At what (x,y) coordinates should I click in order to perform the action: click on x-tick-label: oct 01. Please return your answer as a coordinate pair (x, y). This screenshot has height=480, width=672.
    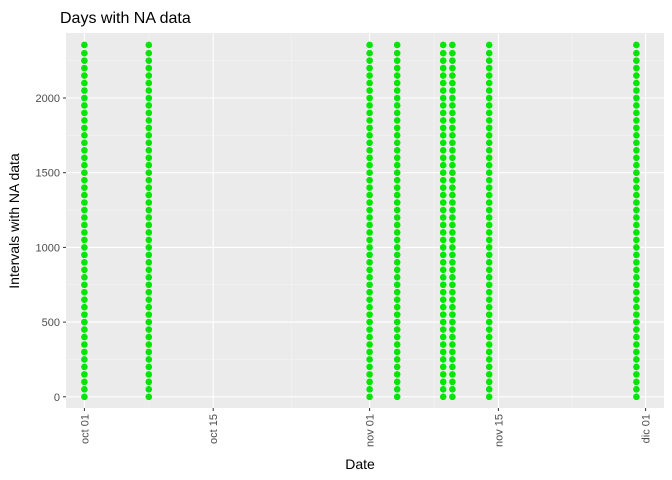
    Looking at the image, I should click on (85, 429).